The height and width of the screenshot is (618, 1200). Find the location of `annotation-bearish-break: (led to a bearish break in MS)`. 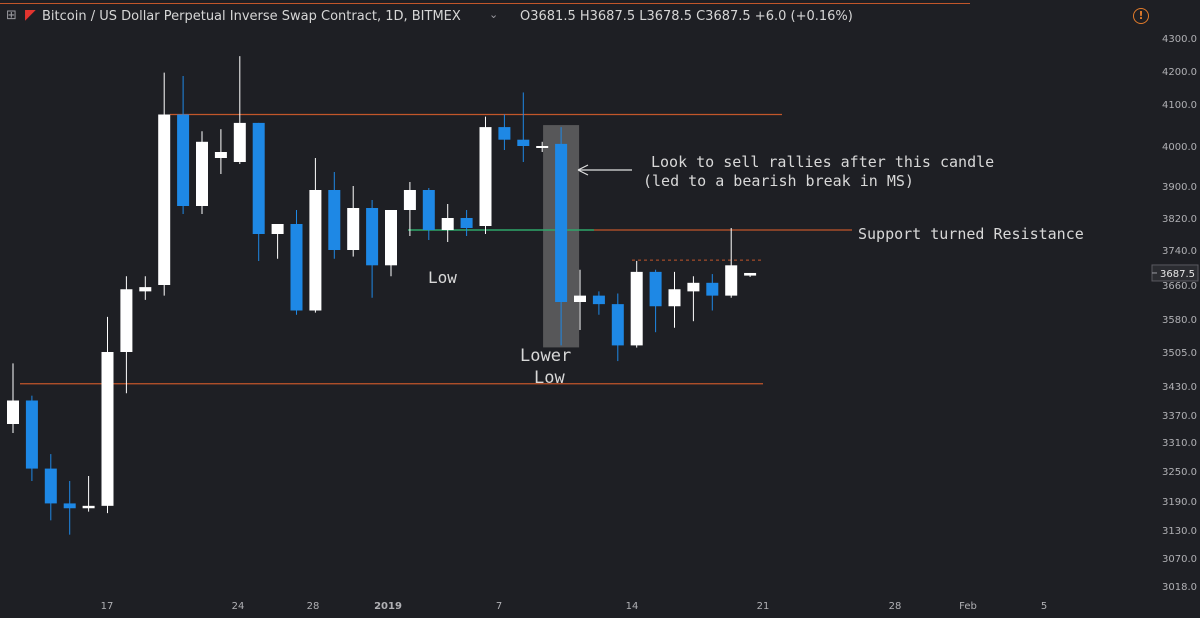

annotation-bearish-break: (led to a bearish break in MS) is located at coordinates (778, 181).